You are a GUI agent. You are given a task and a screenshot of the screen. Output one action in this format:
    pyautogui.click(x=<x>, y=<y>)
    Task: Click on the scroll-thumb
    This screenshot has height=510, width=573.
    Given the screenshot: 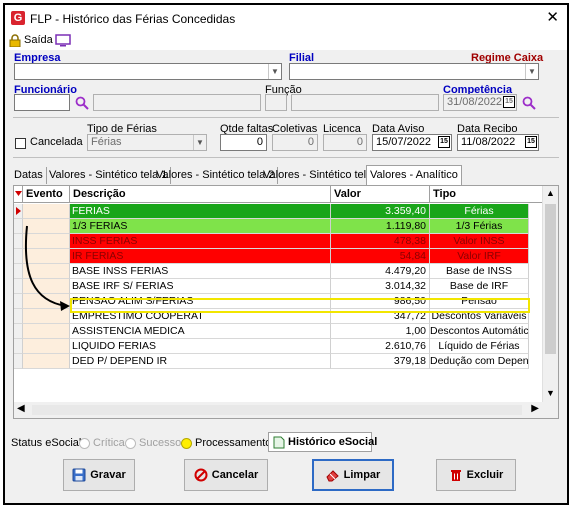 What is the action you would take?
    pyautogui.click(x=550, y=279)
    